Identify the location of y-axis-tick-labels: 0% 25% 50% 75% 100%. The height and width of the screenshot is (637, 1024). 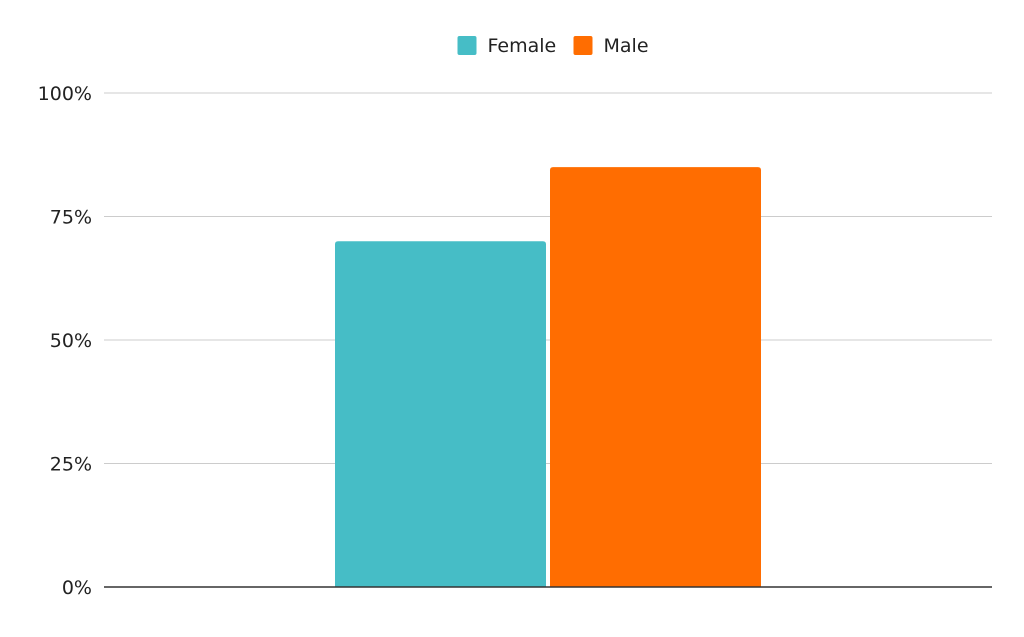
(65, 341).